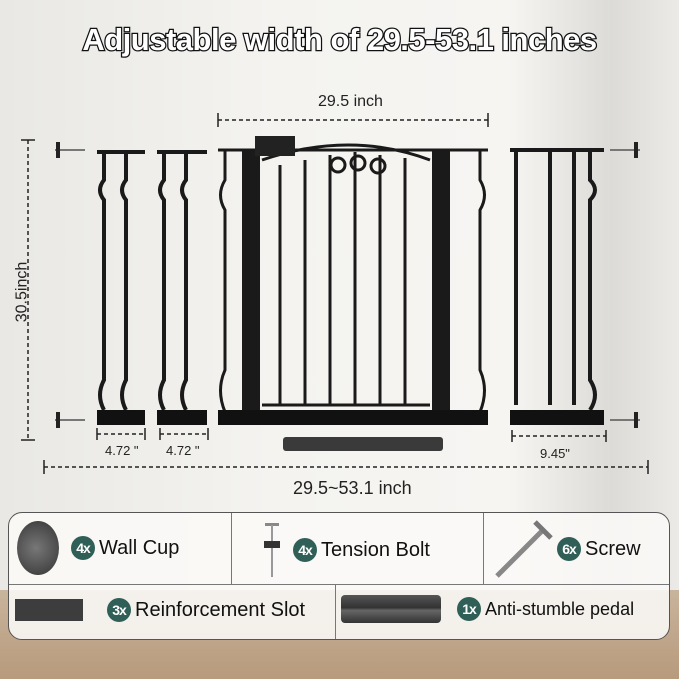 The width and height of the screenshot is (679, 679). What do you see at coordinates (350, 101) in the screenshot?
I see `gate-width-label: 29.5 inch` at bounding box center [350, 101].